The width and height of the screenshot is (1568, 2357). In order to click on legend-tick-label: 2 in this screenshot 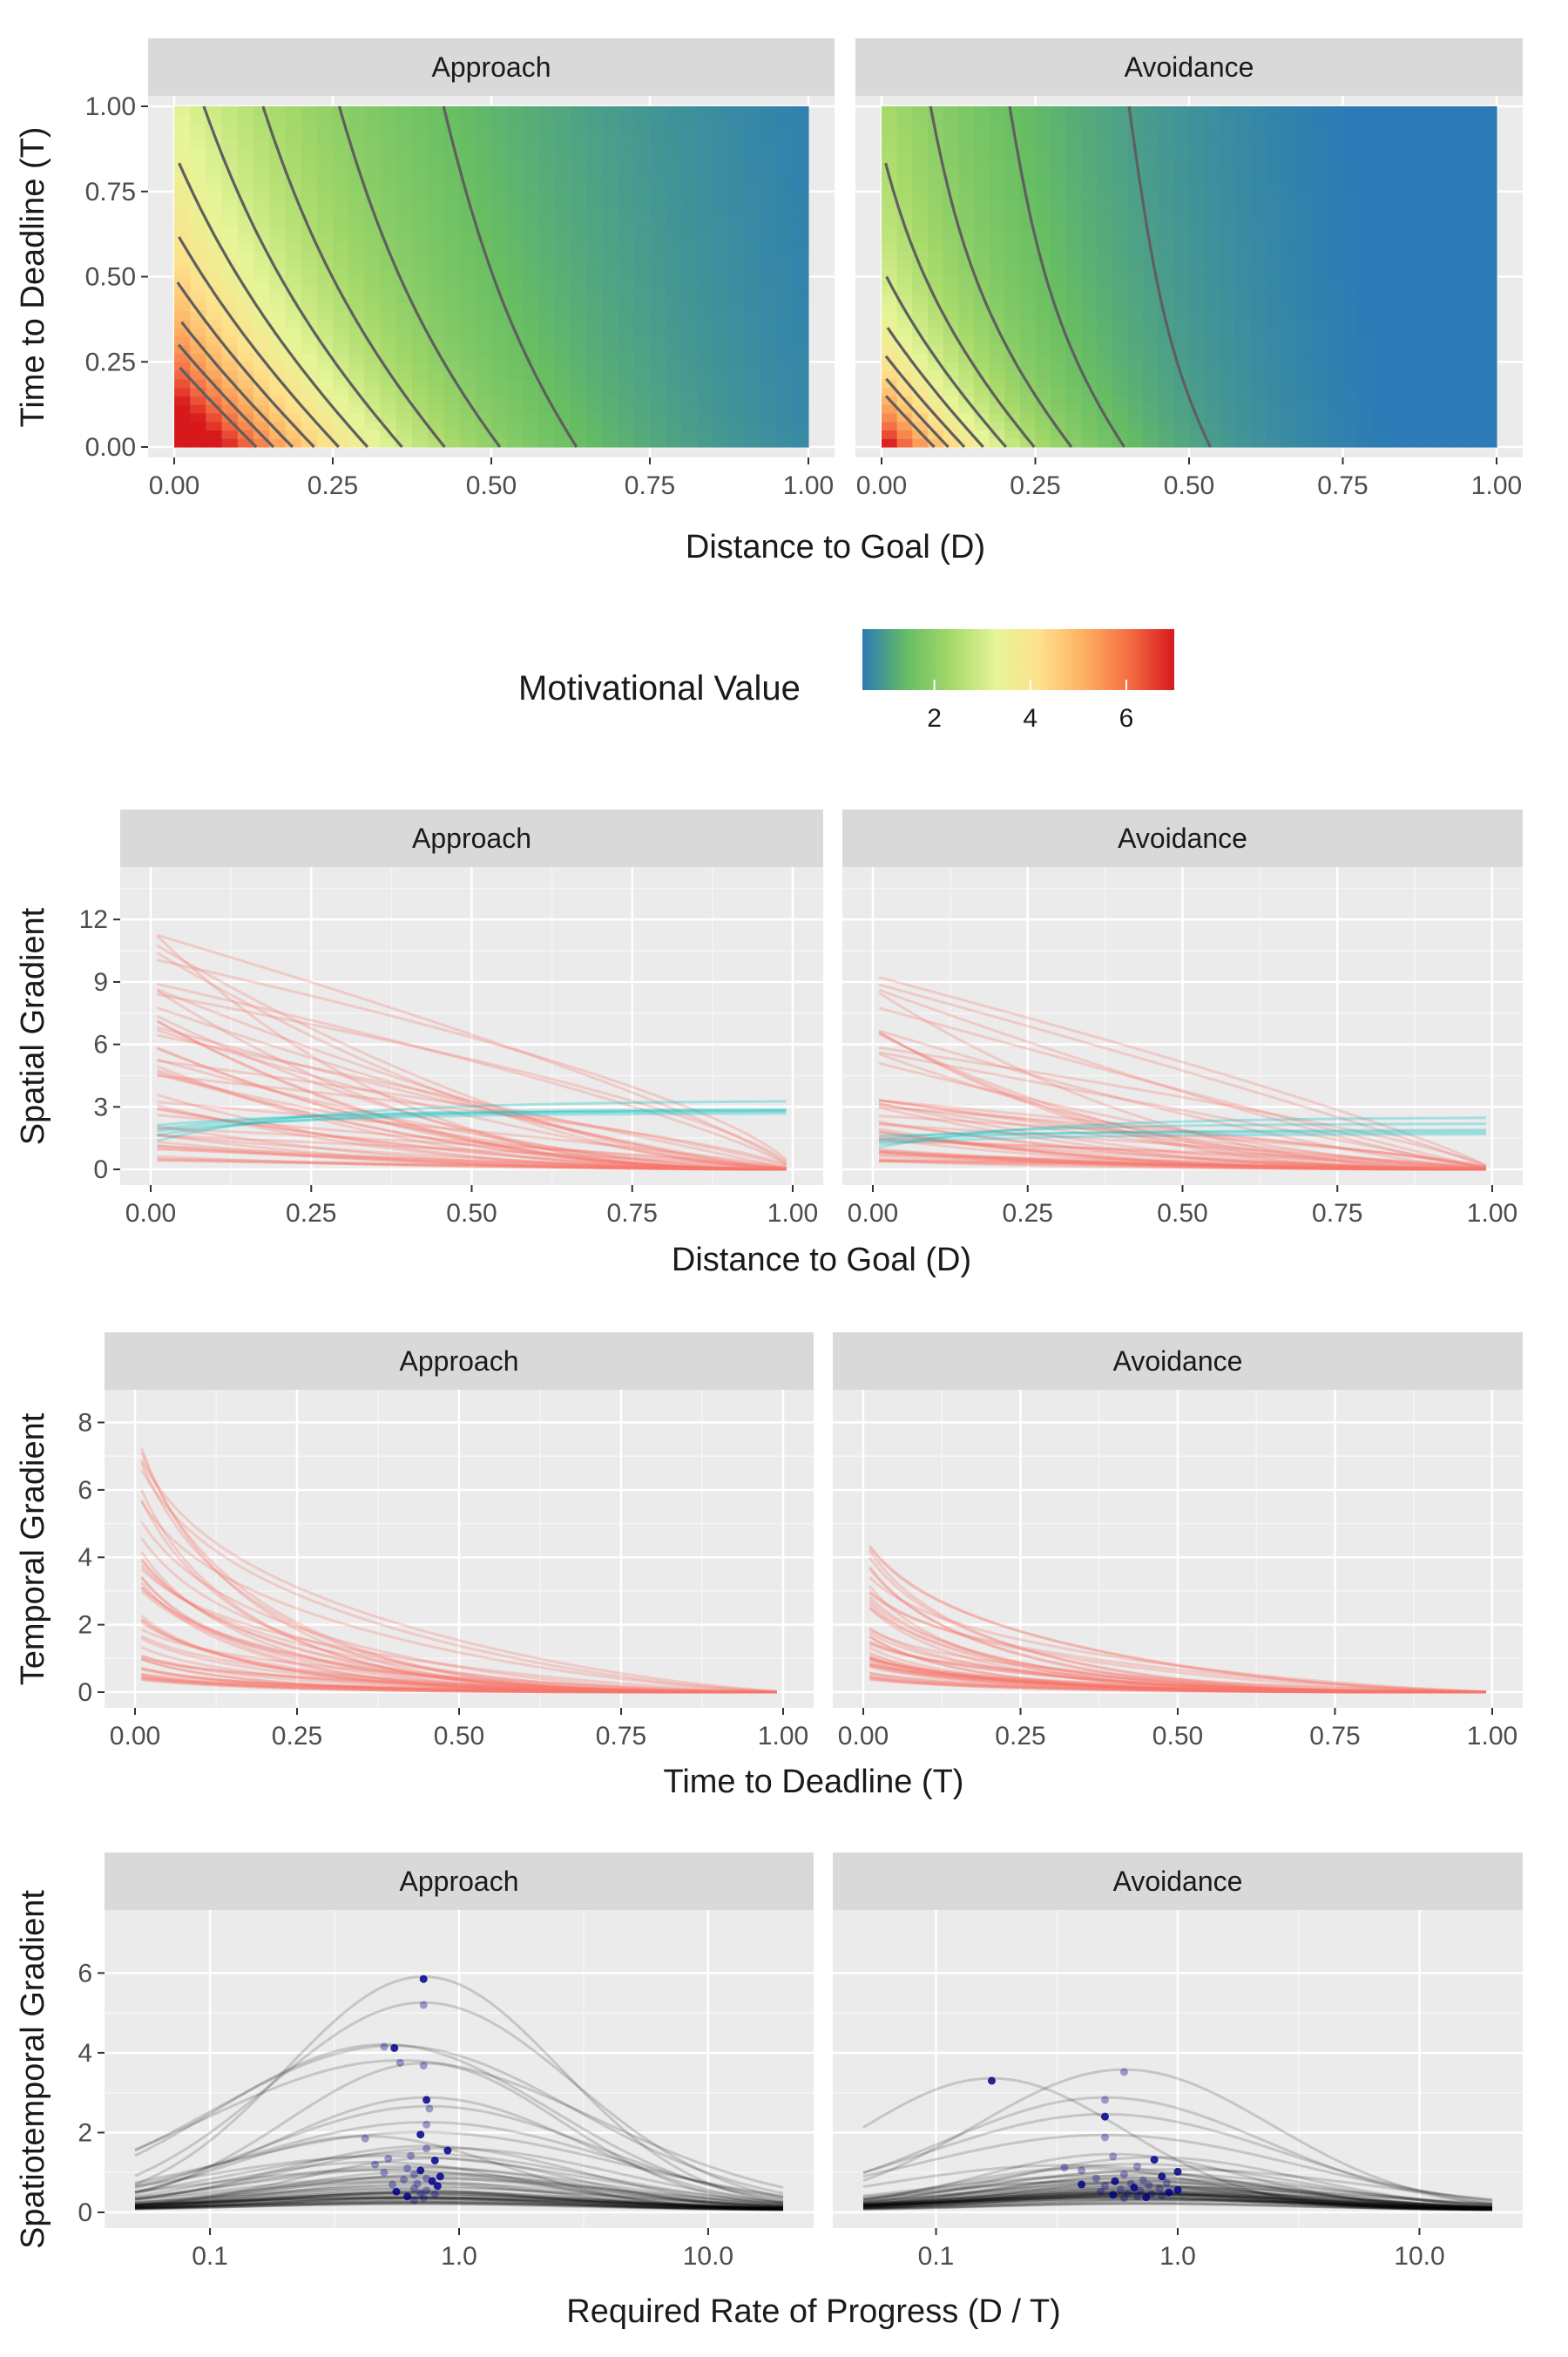, I will do `click(935, 718)`.